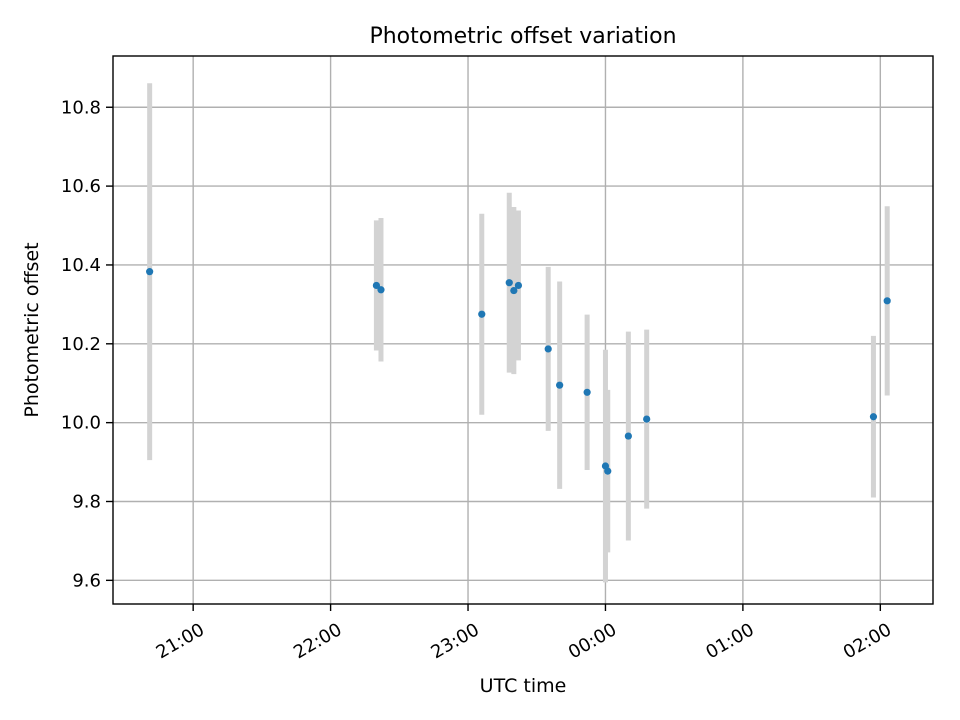 This screenshot has width=960, height=720. I want to click on y-axis-ticks: 9.6 9.8 10.0 10.2 10.4 10.6 10.8, so click(87, 344).